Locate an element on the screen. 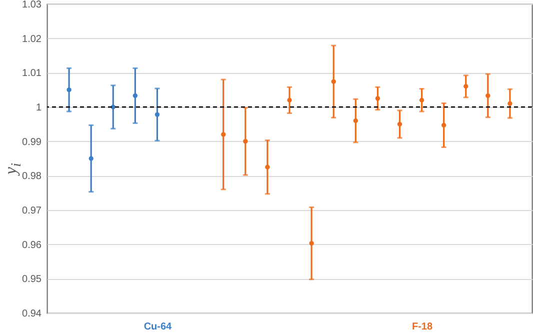  y-tick-label: 1.02 is located at coordinates (32, 39).